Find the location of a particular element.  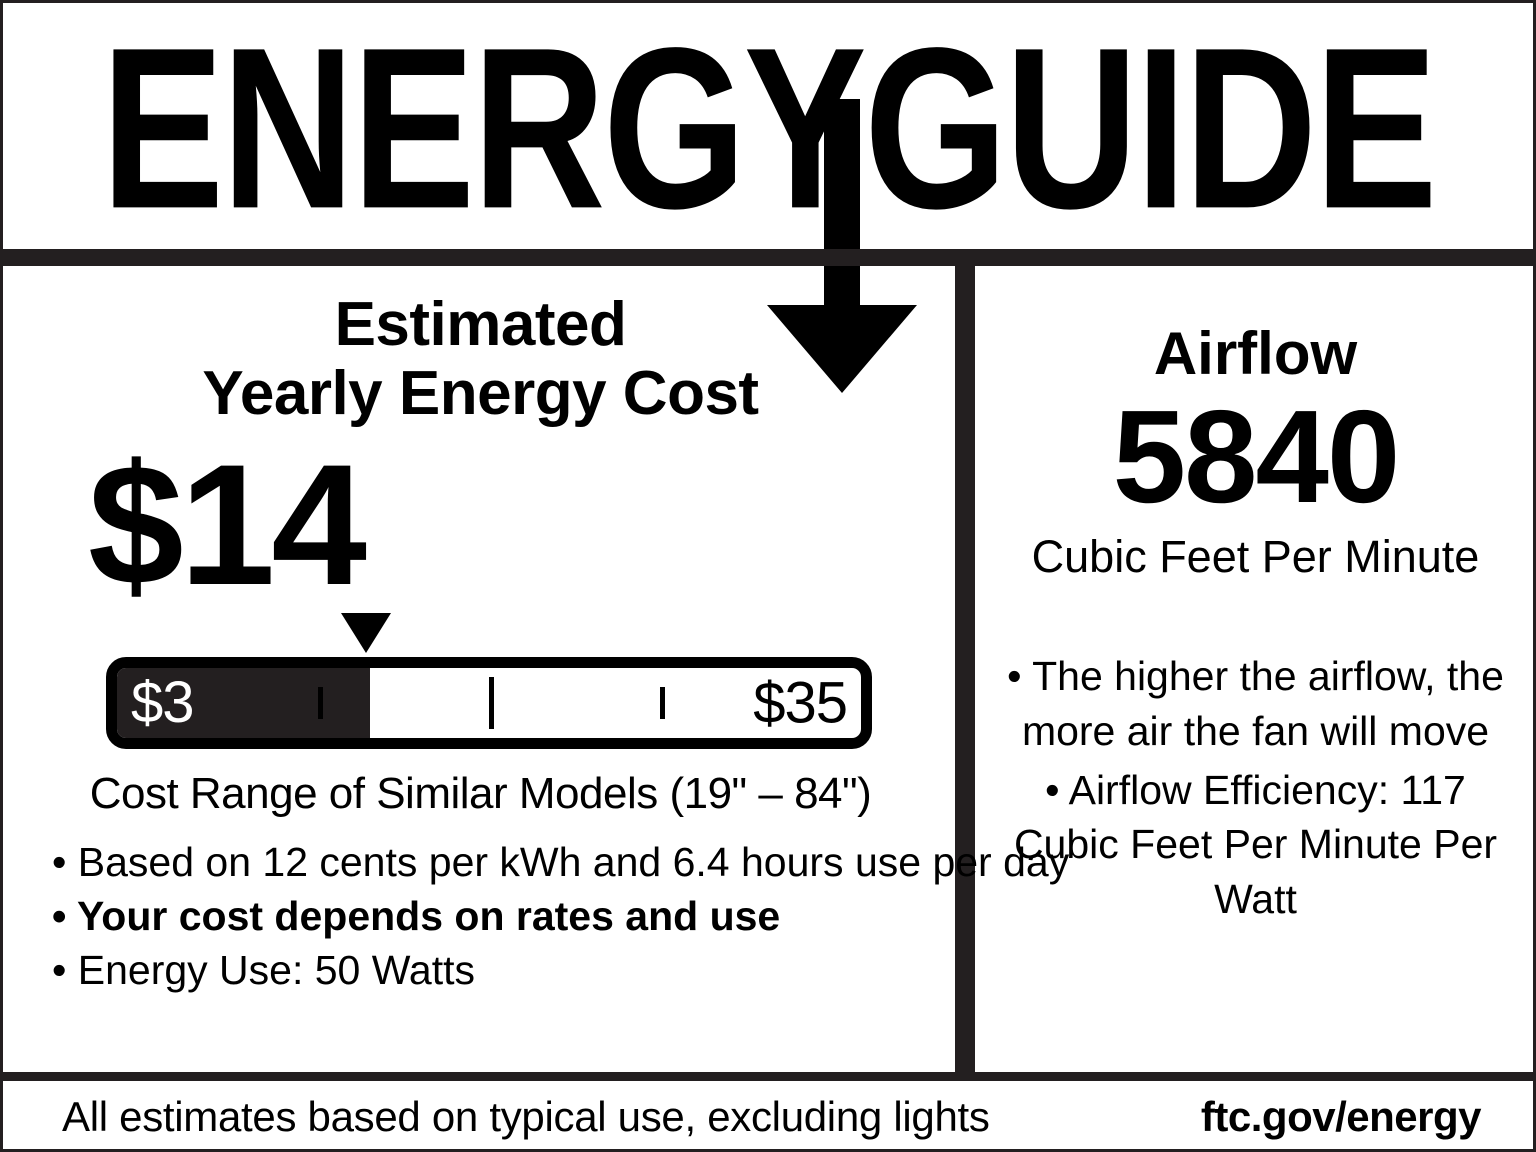

footer-url: ftc.gov/energy is located at coordinates (1341, 1116).